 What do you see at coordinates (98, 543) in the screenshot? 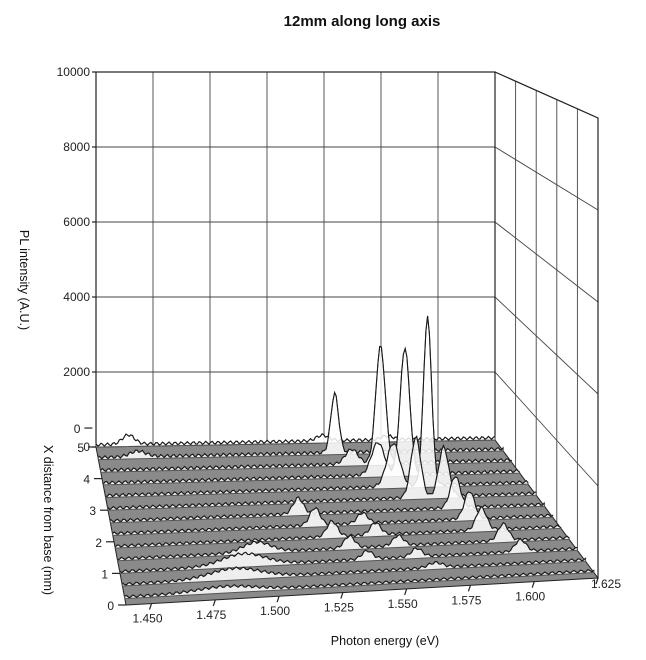
I see `y-tick-label: 2` at bounding box center [98, 543].